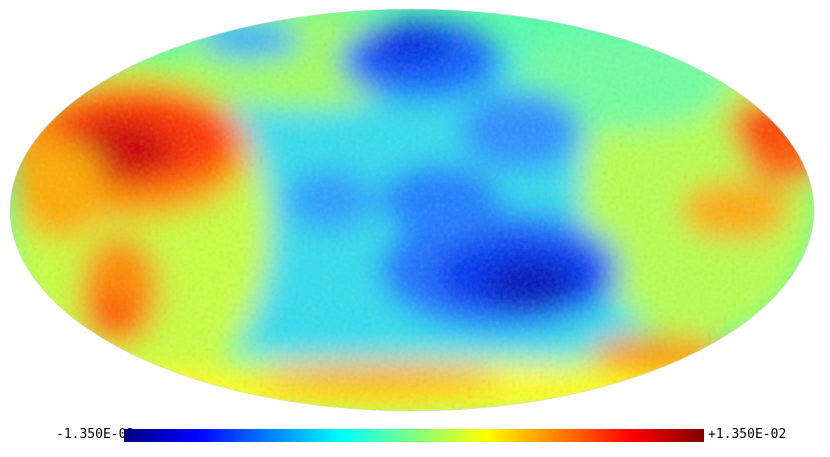  Describe the element at coordinates (414, 435) in the screenshot. I see `colorbar` at that location.